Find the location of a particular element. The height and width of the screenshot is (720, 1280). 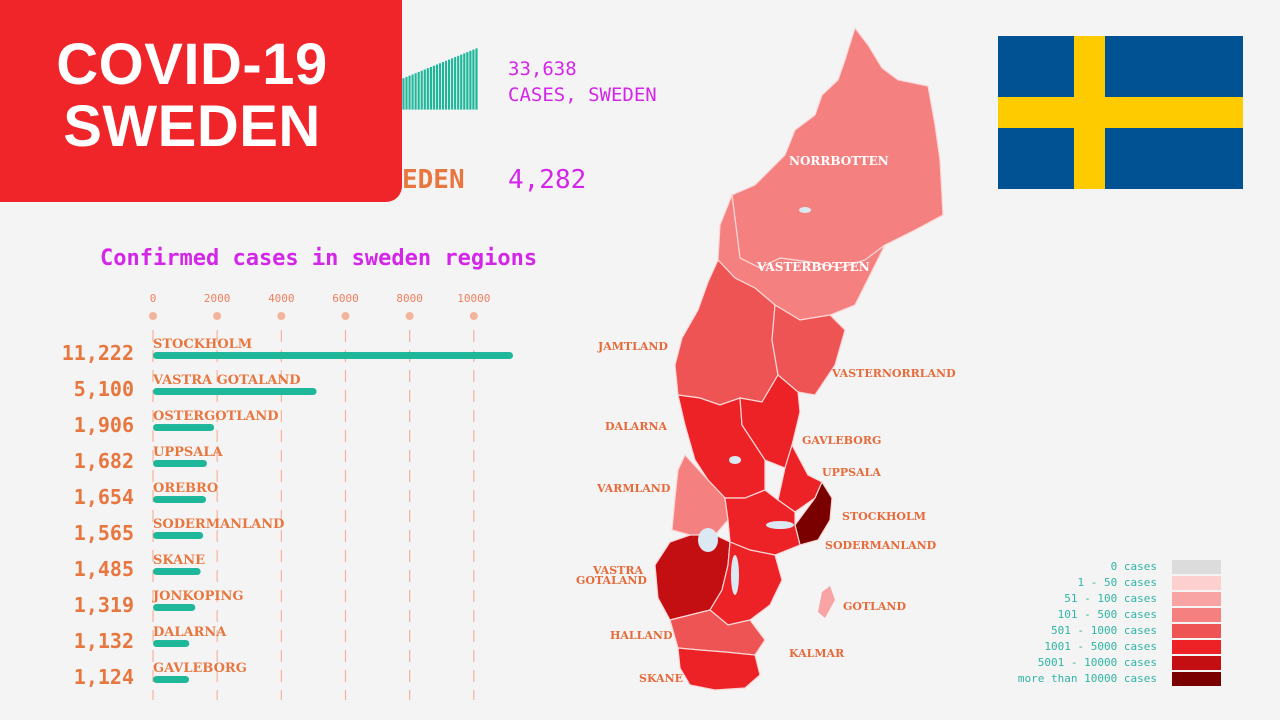

bar-value-label: 1,654 is located at coordinates (104, 497).